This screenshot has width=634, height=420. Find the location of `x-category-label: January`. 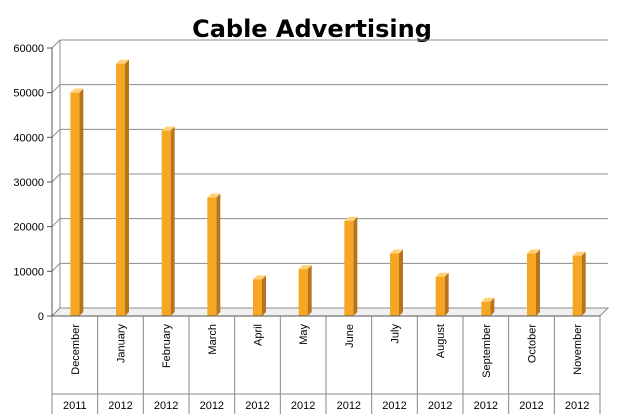

x-category-label: January is located at coordinates (122, 344).